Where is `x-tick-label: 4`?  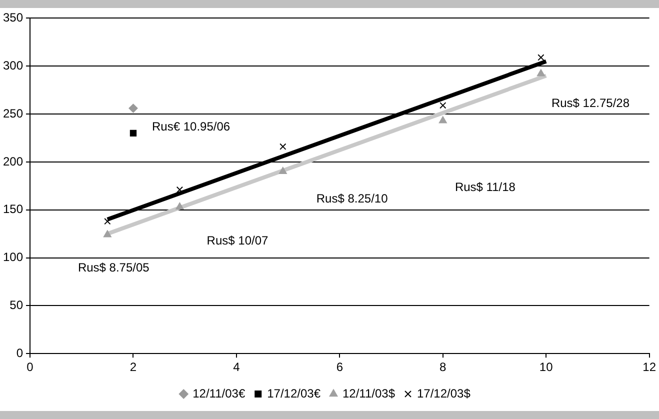 x-tick-label: 4 is located at coordinates (236, 367).